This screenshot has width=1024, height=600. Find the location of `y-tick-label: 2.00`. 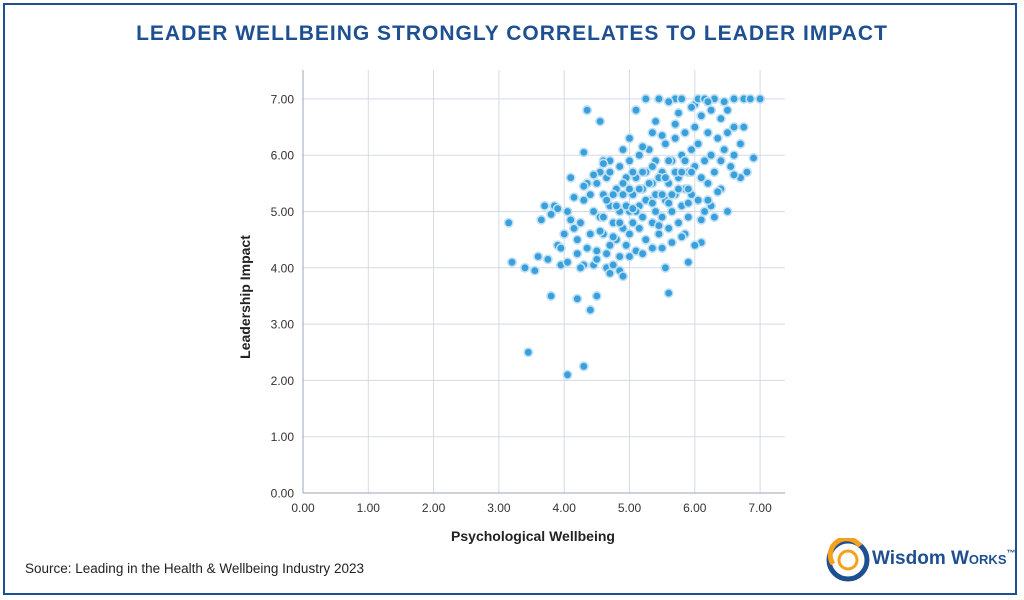

y-tick-label: 2.00 is located at coordinates (283, 381).